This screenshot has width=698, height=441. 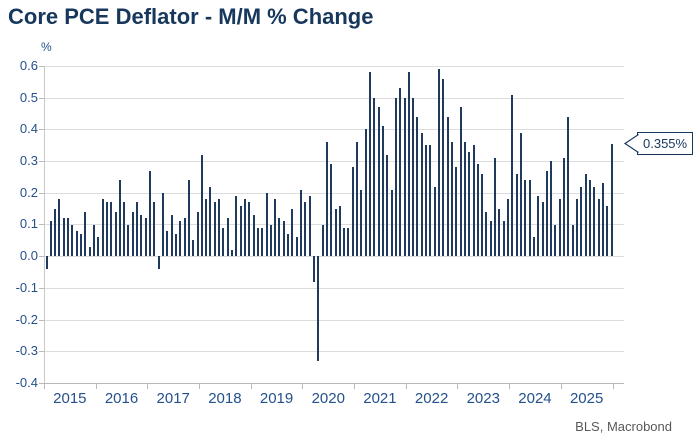 What do you see at coordinates (28, 97) in the screenshot?
I see `y-tick-label: 0.5` at bounding box center [28, 97].